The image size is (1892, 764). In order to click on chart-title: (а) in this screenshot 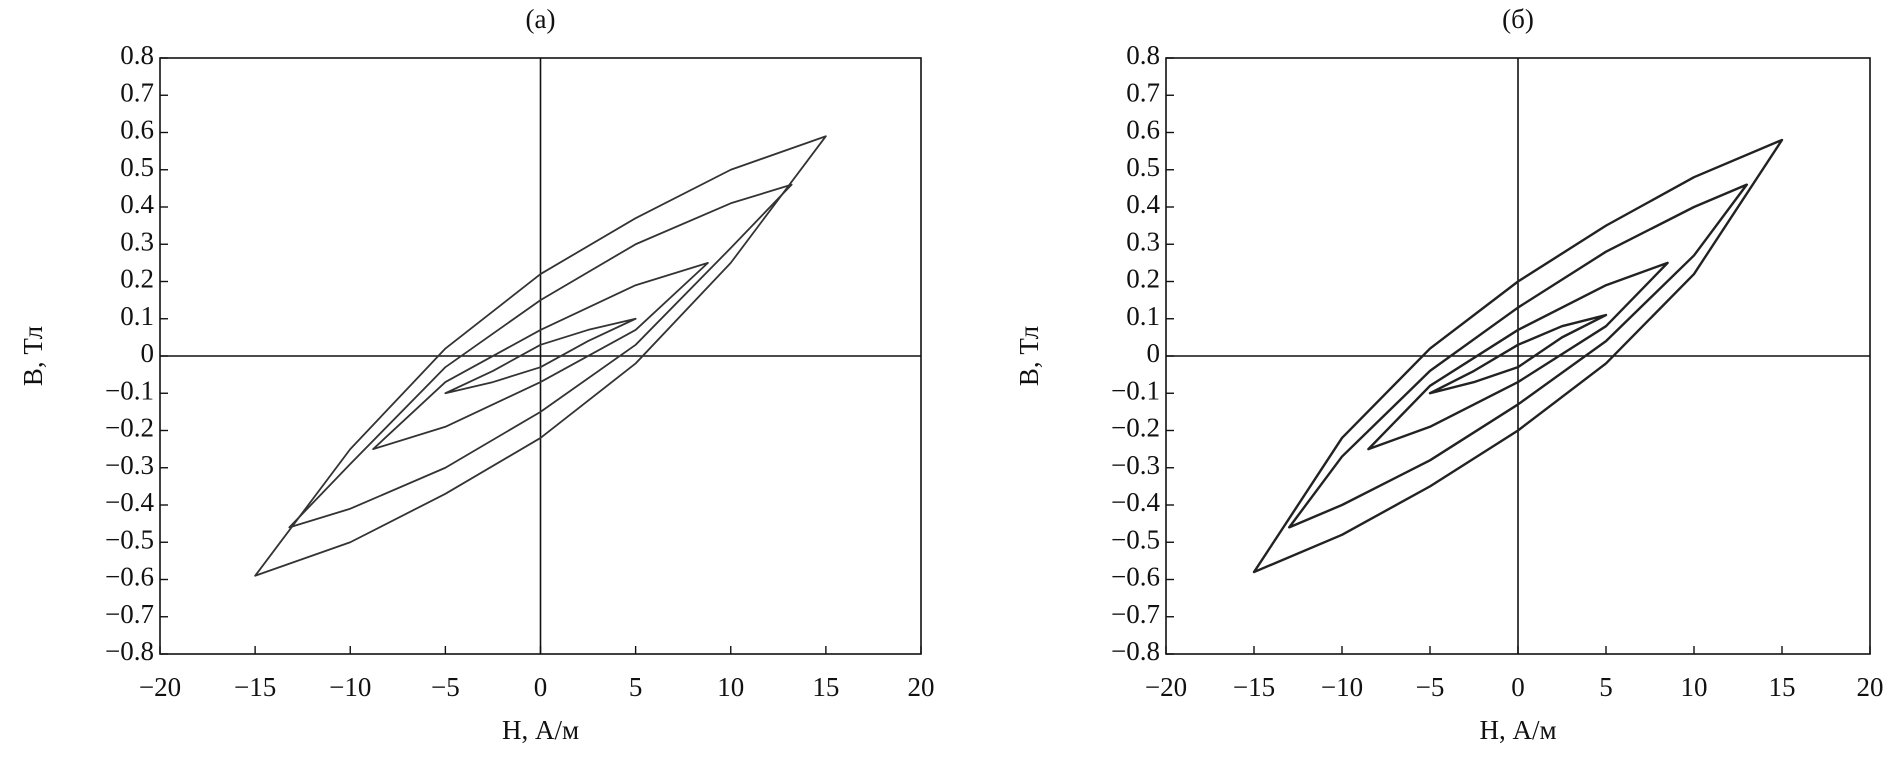, I will do `click(541, 19)`.